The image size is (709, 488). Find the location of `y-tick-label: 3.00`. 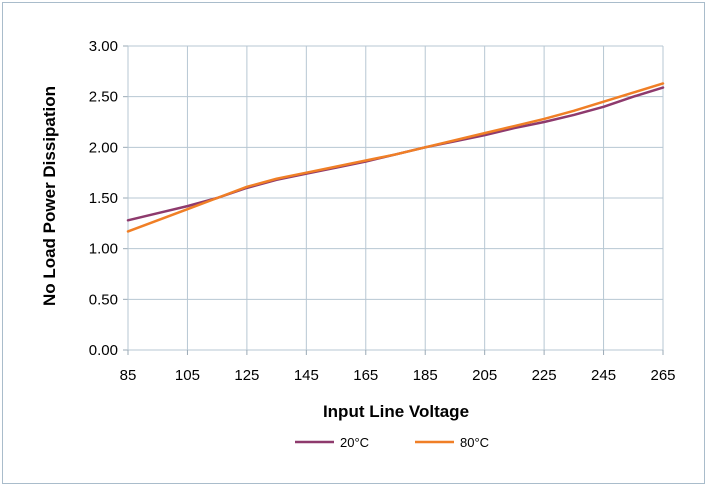

y-tick-label: 3.00 is located at coordinates (103, 46).